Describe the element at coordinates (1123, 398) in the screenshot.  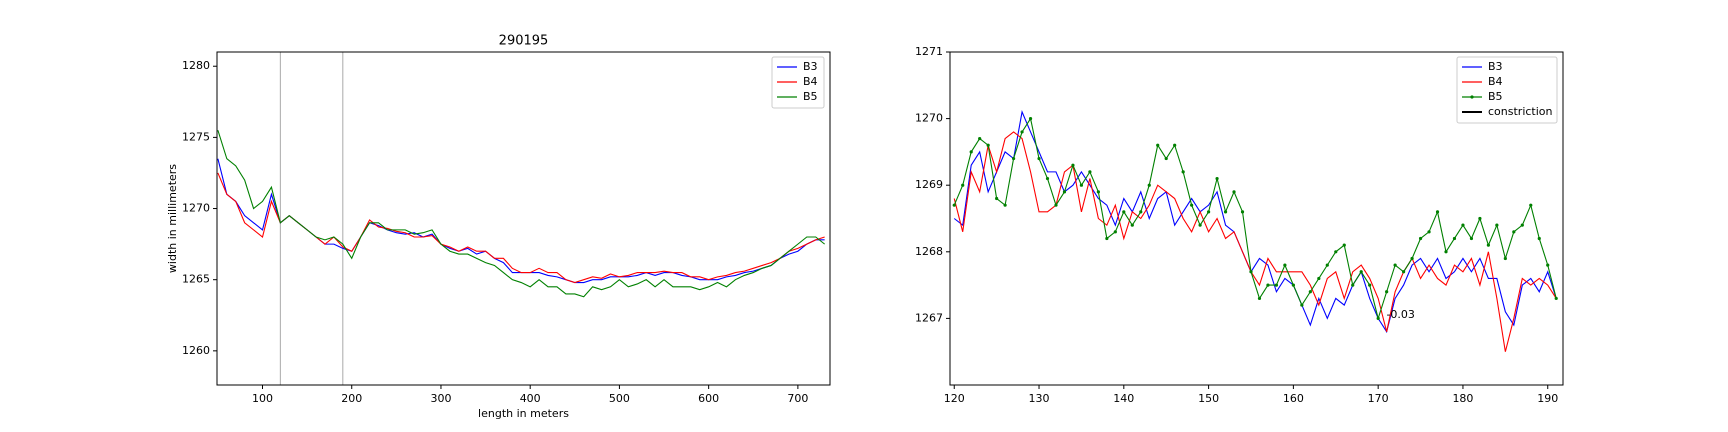
I see `x-tick-label: 140` at that location.